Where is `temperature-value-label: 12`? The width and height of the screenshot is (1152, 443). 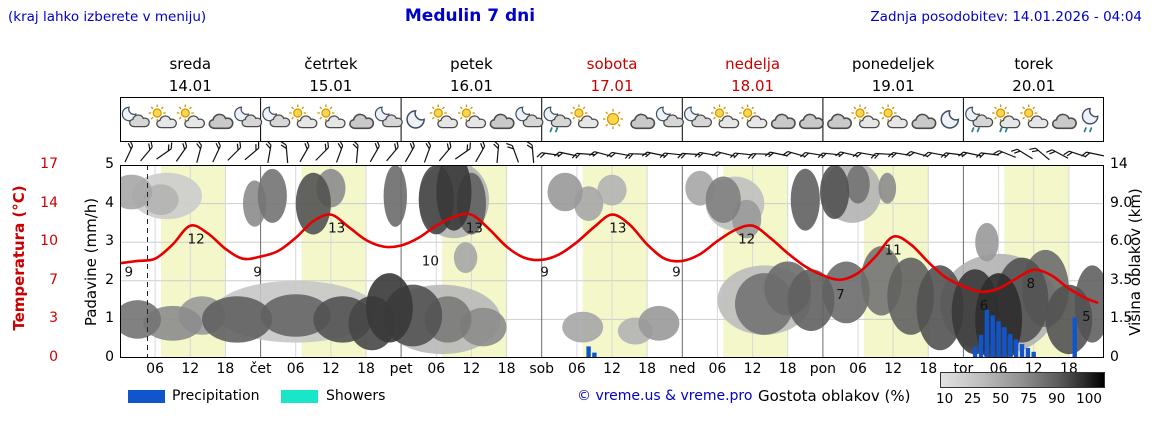
temperature-value-label: 12 is located at coordinates (746, 240).